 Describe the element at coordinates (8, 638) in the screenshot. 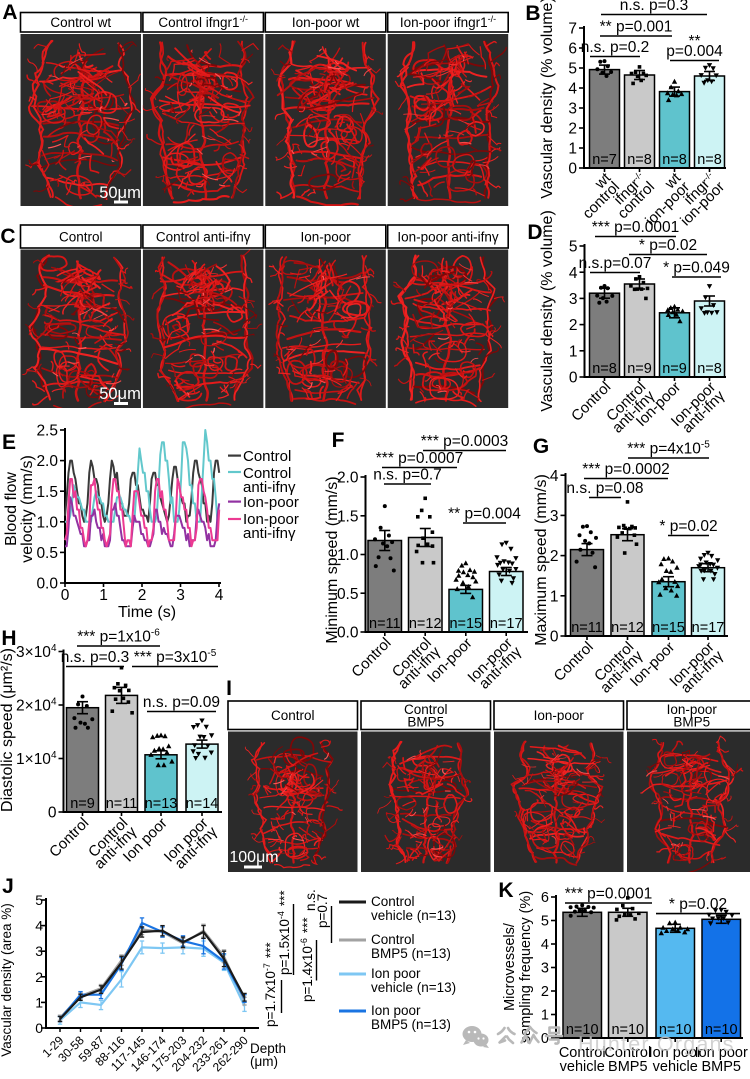

I see `svg-text: H` at that location.